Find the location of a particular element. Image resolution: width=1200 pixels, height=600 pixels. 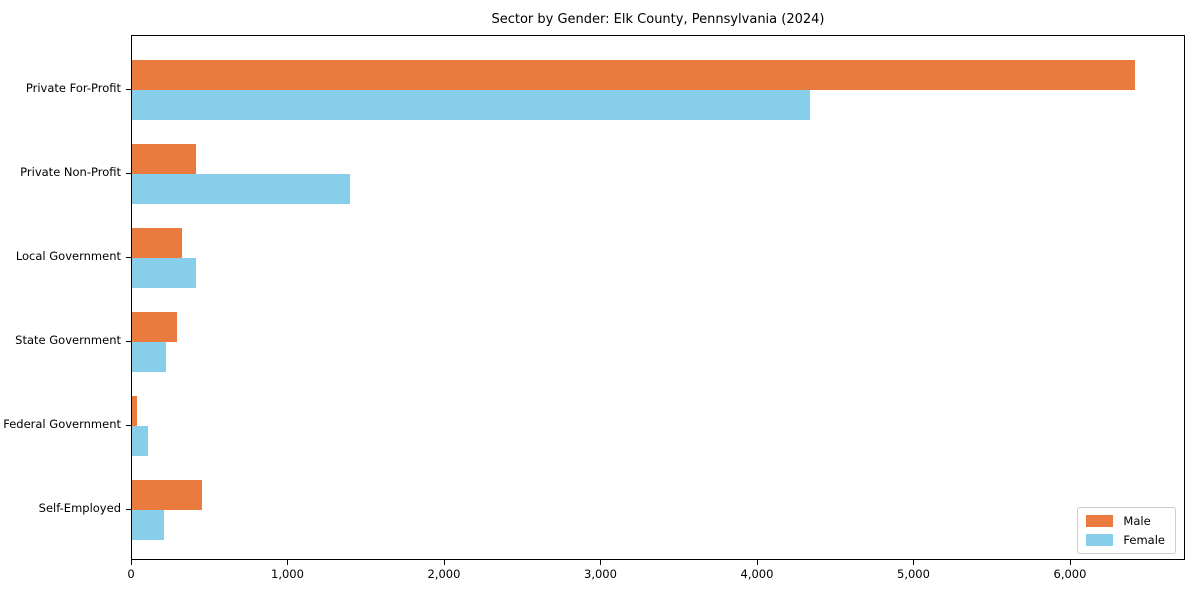

y-tick-label: Private Non-Profit is located at coordinates (70, 172).